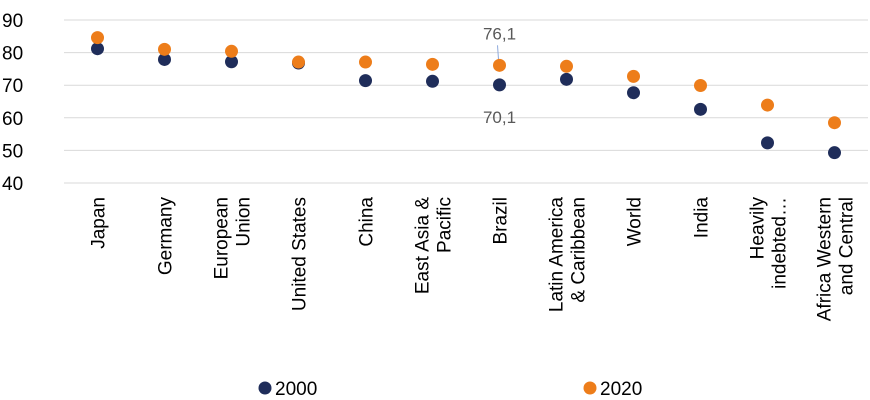 The image size is (870, 400). Describe the element at coordinates (499, 33) in the screenshot. I see `data-label: 76,1` at that location.